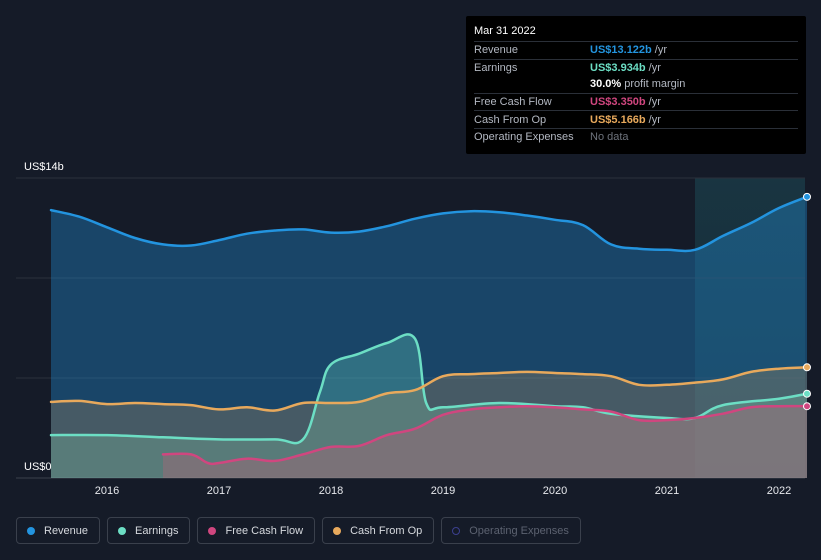 The width and height of the screenshot is (821, 560). I want to click on legend-earnings-button: Earnings, so click(149, 530).